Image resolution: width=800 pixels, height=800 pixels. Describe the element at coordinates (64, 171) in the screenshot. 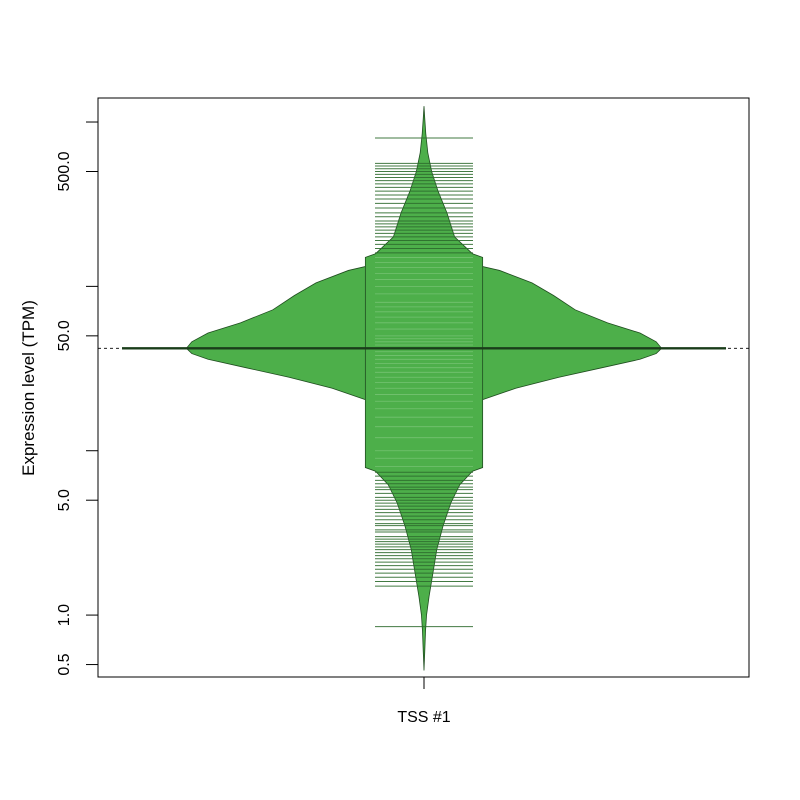

I see `y-tick-label: 500.0` at that location.